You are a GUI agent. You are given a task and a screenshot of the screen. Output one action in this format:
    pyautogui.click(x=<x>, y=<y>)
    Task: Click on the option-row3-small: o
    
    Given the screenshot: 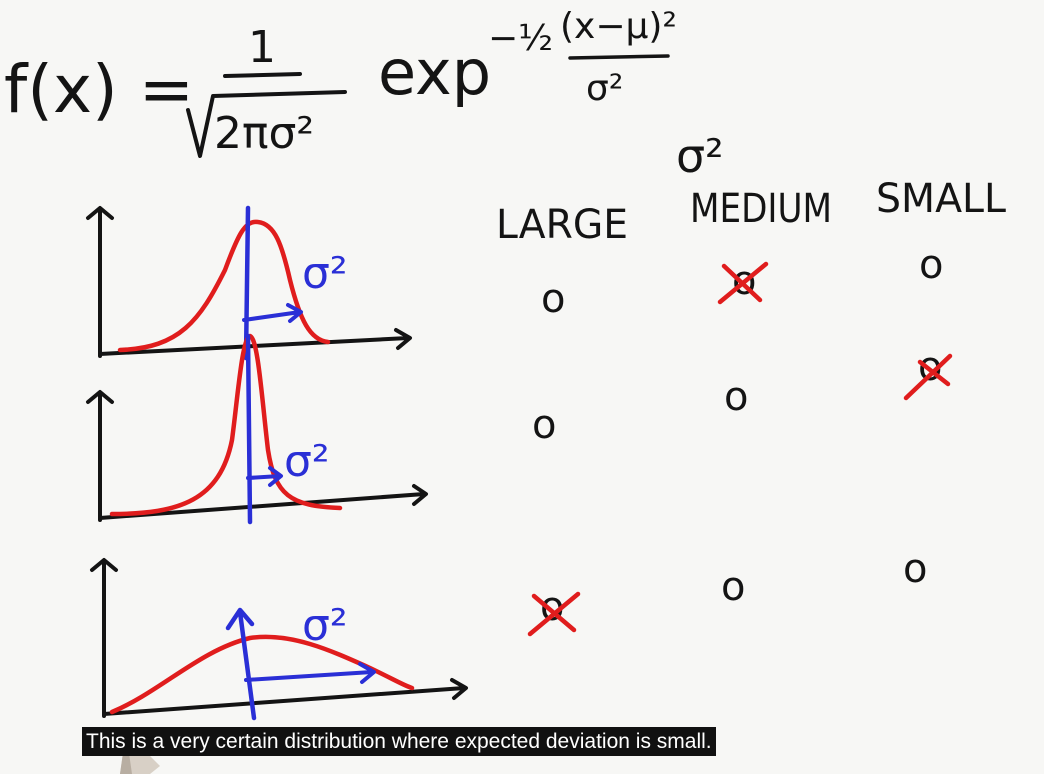 What is the action you would take?
    pyautogui.click(x=915, y=569)
    